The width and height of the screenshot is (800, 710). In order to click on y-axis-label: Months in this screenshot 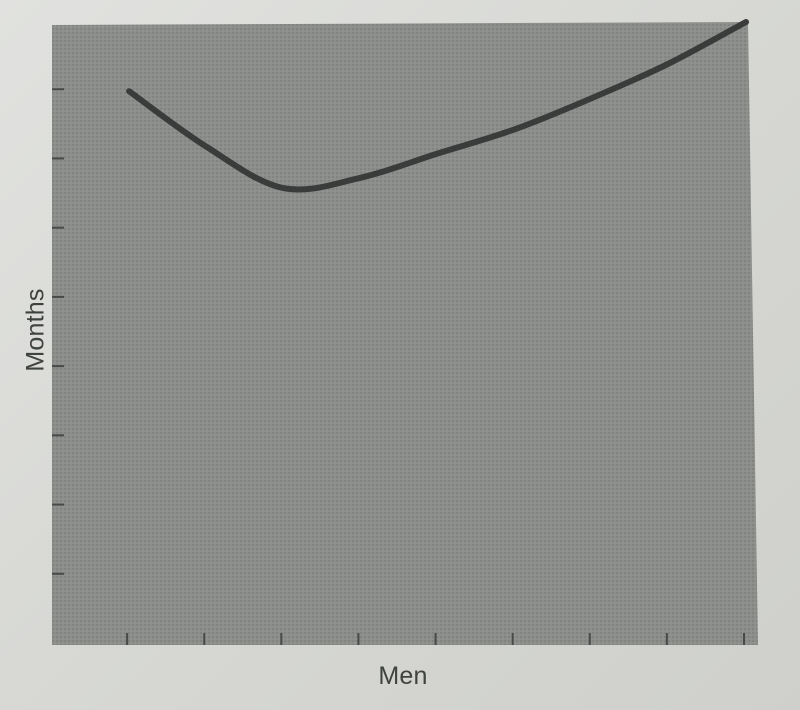, I will do `click(35, 330)`.